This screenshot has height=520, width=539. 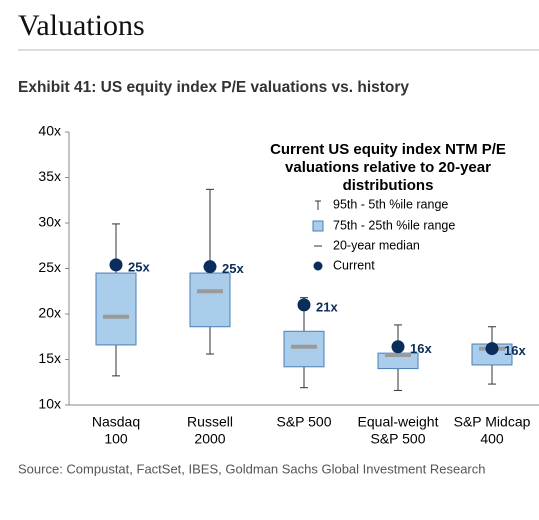 What do you see at coordinates (49, 358) in the screenshot?
I see `y-tick-label: 15x` at bounding box center [49, 358].